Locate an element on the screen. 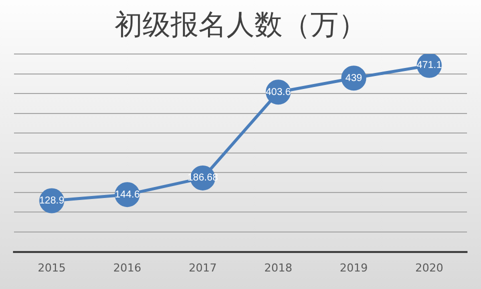 The height and width of the screenshot is (289, 481). x-tick-label: 2018 is located at coordinates (278, 267).